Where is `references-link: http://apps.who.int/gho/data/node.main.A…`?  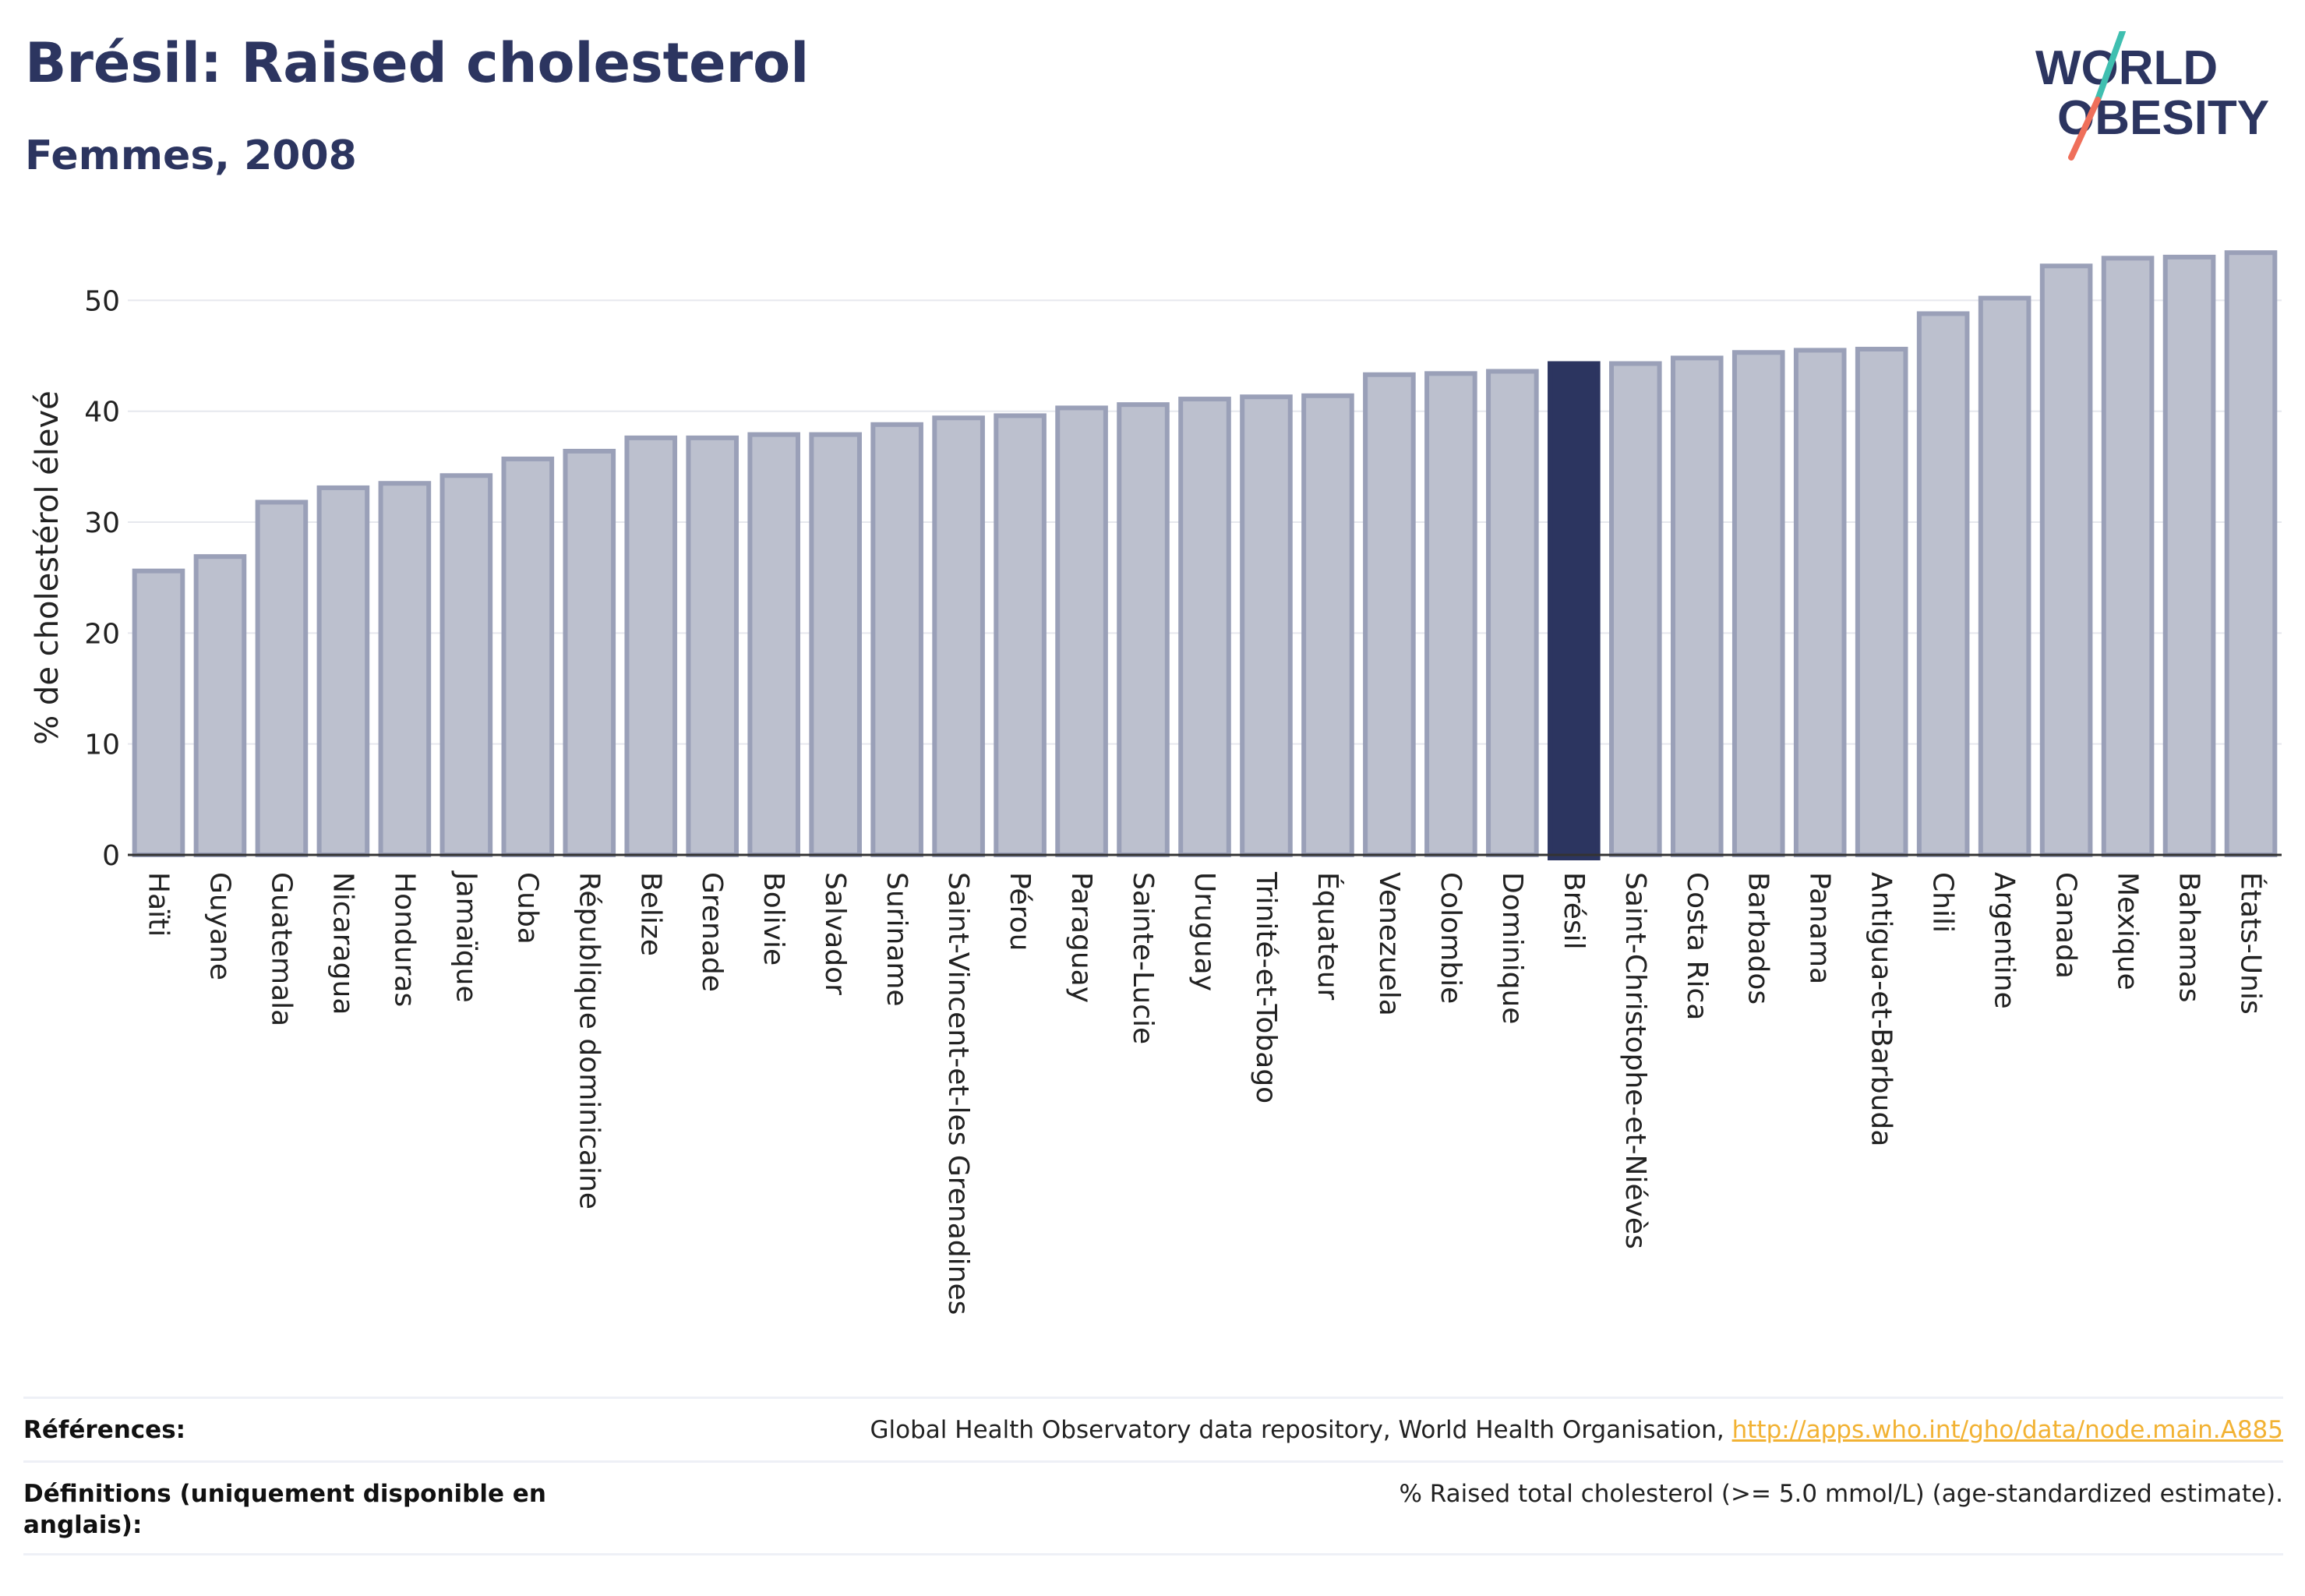 references-link: http://apps.who.int/gho/data/node.main.A… is located at coordinates (2007, 1430).